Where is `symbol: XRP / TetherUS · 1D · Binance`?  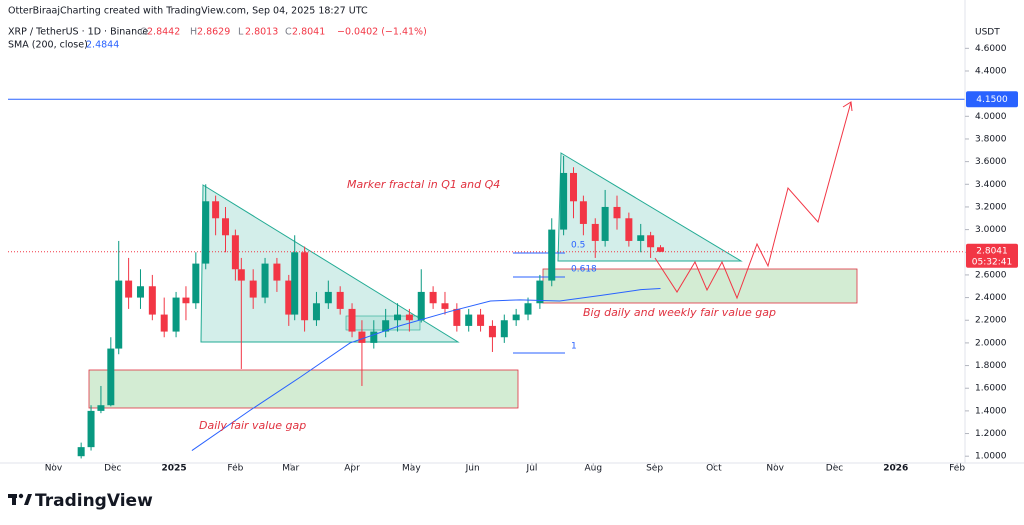 symbol: XRP / TetherUS · 1D · Binance is located at coordinates (78, 32).